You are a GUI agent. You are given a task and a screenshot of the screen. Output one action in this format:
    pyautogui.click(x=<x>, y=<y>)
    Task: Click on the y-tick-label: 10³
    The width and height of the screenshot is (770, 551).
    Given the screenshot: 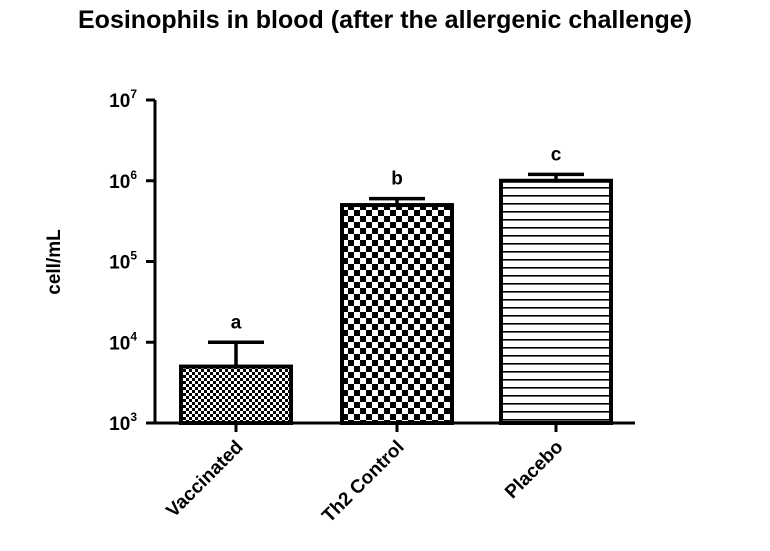 What is the action you would take?
    pyautogui.click(x=123, y=422)
    